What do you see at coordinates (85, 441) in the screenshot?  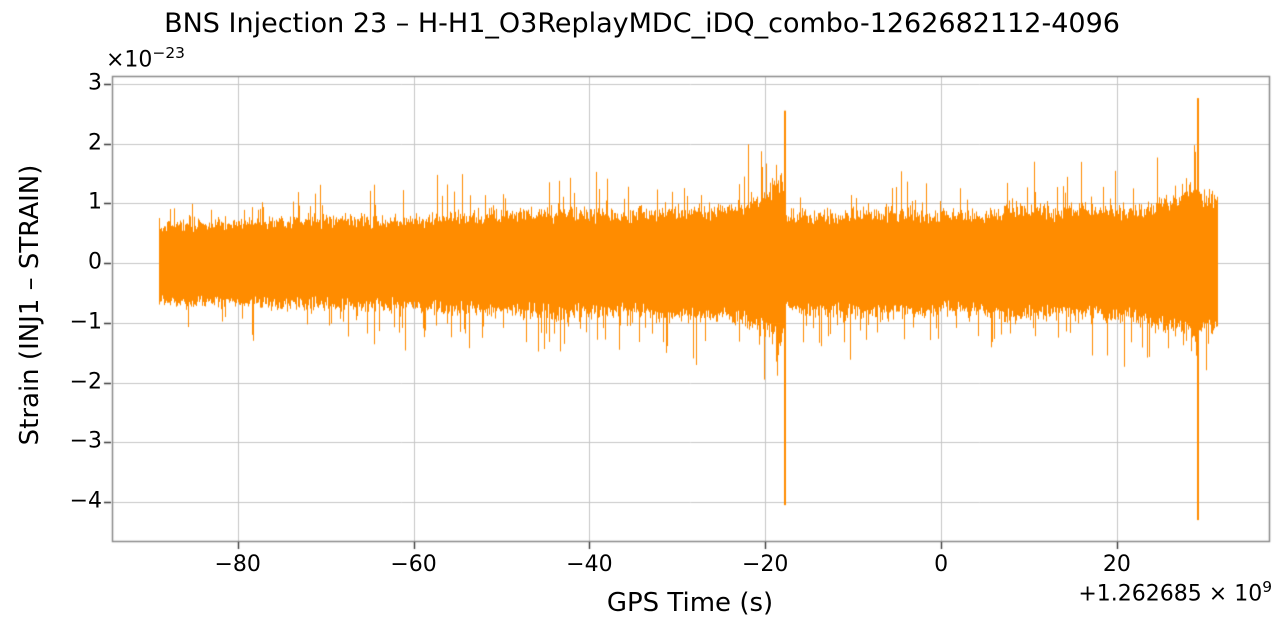 I see `y-tick-label: −3` at bounding box center [85, 441].